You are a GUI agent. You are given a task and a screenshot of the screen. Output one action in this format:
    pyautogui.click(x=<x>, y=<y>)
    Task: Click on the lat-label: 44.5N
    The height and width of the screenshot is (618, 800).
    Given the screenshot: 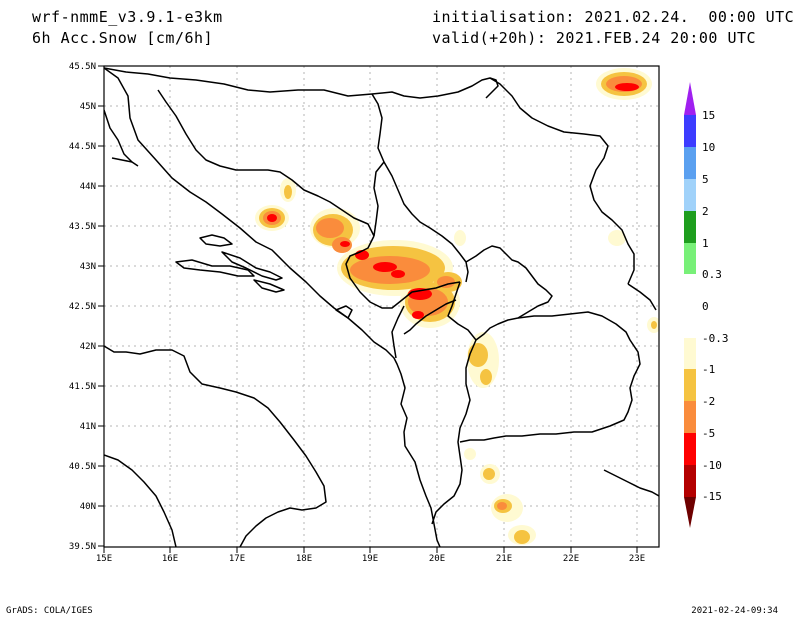 What is the action you would take?
    pyautogui.click(x=82, y=147)
    